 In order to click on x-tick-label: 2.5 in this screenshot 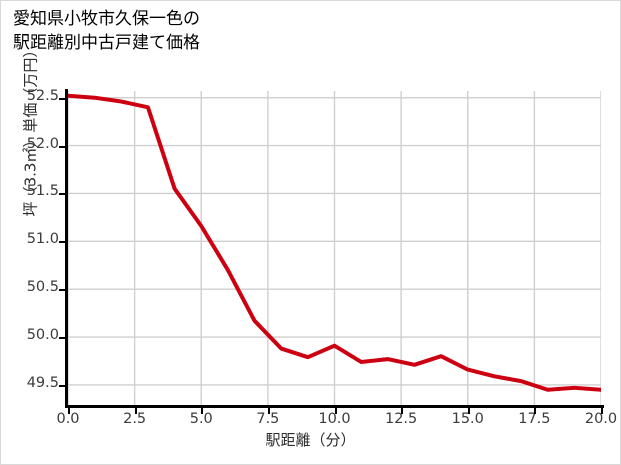, I will do `click(135, 419)`.